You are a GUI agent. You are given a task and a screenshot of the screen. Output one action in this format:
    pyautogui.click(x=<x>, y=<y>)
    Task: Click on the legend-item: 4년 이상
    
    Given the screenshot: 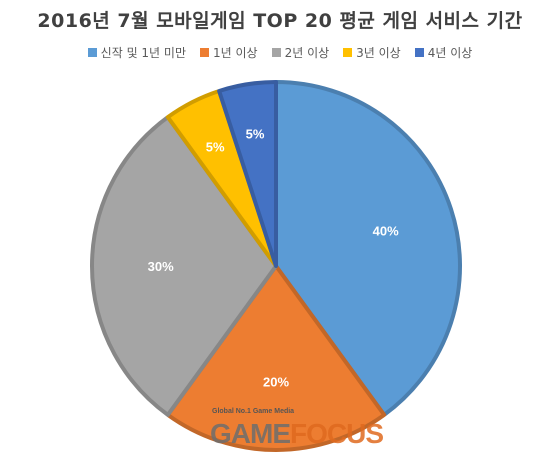 What is the action you would take?
    pyautogui.click(x=443, y=52)
    